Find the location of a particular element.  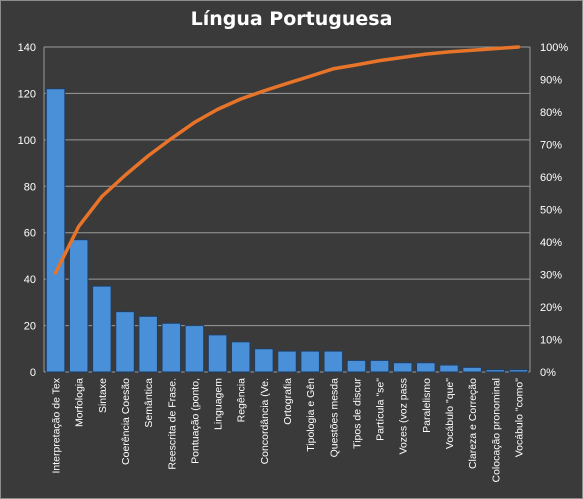

x-tick-label: Interpretação de Tex is located at coordinates (57, 425).